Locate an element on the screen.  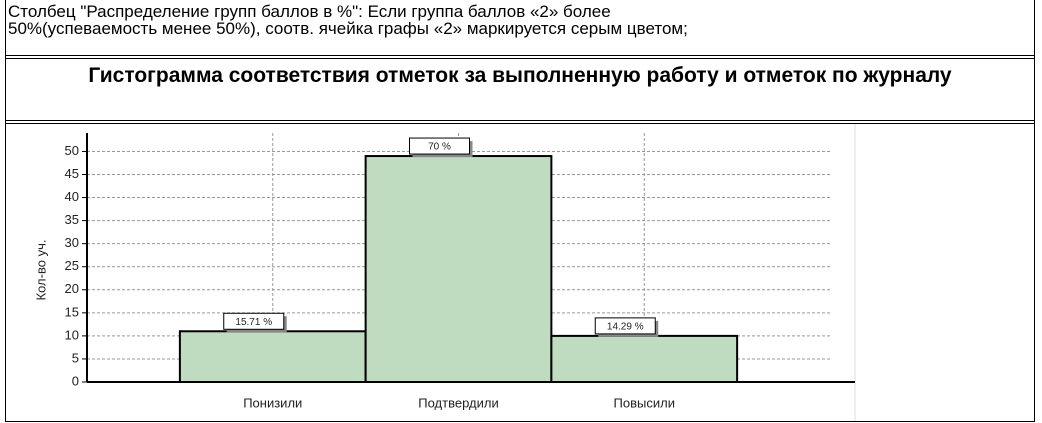
y-axis-label: Кол-во уч. is located at coordinates (40, 270).